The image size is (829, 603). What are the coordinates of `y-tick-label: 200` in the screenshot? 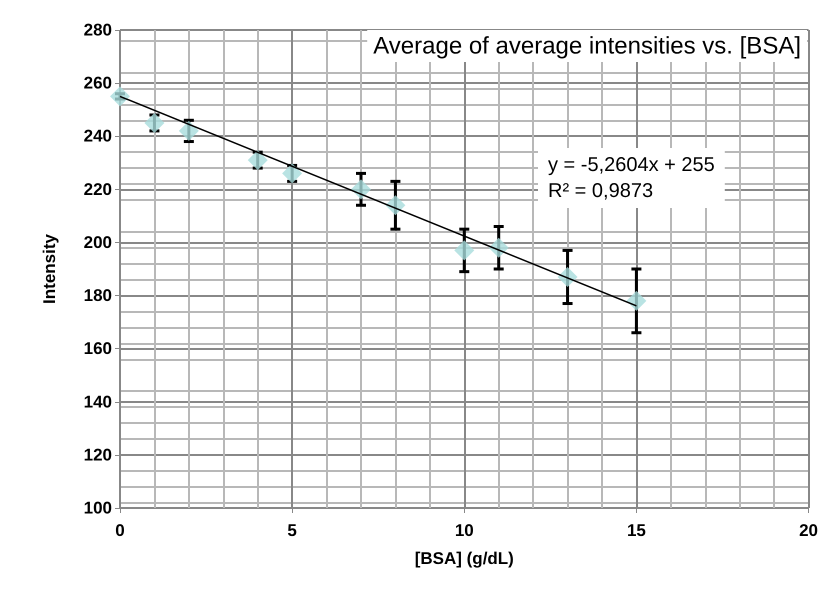 It's located at (98, 242).